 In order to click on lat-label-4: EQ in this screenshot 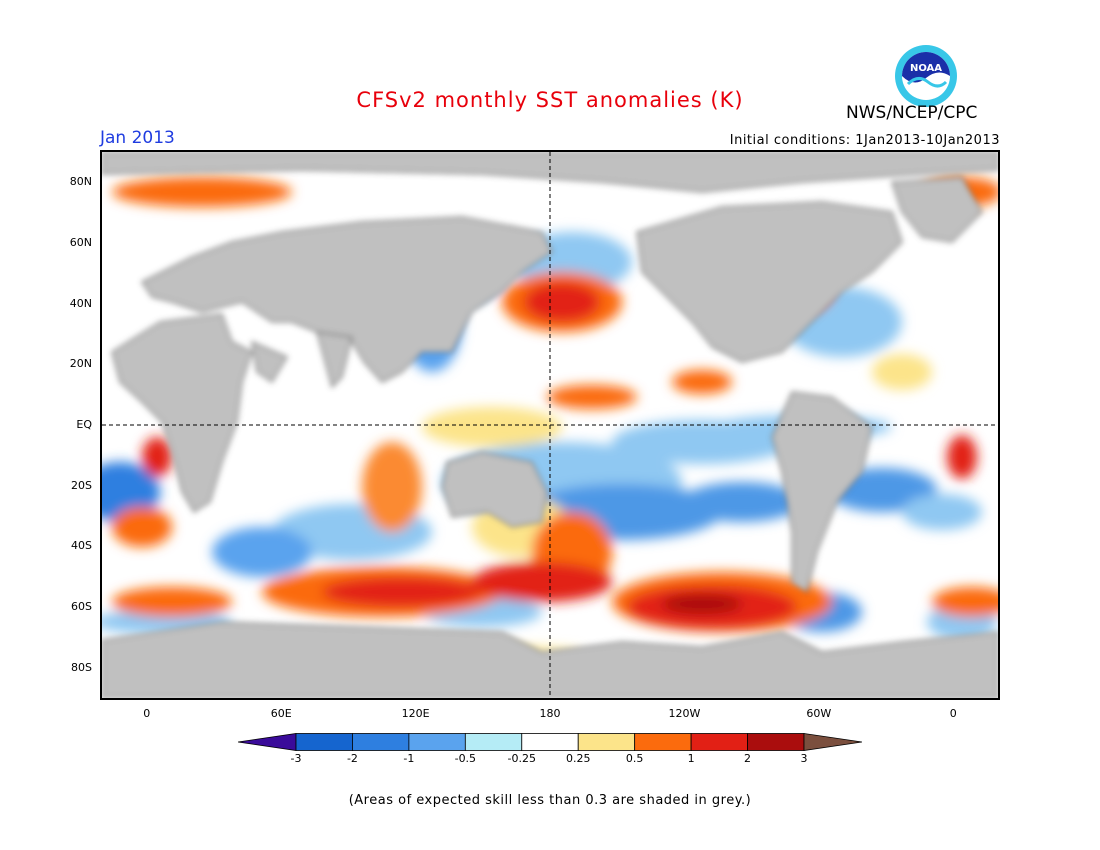, I will do `click(84, 424)`.